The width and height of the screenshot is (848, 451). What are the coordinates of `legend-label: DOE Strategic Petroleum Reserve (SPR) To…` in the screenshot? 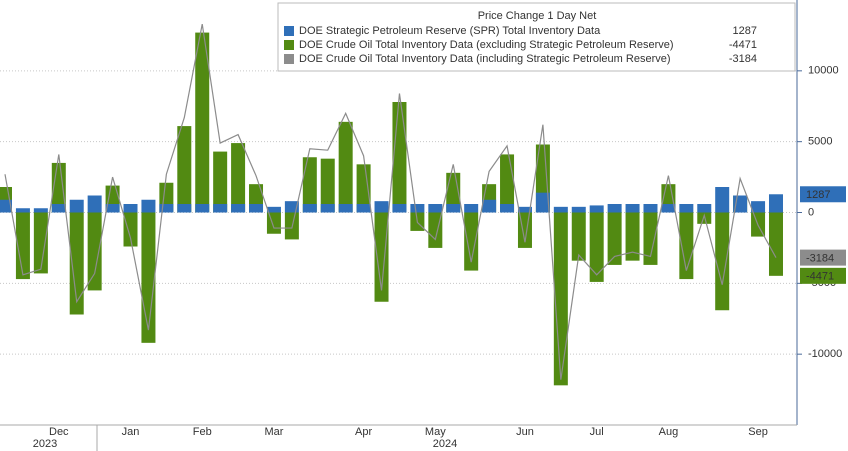 It's located at (450, 31).